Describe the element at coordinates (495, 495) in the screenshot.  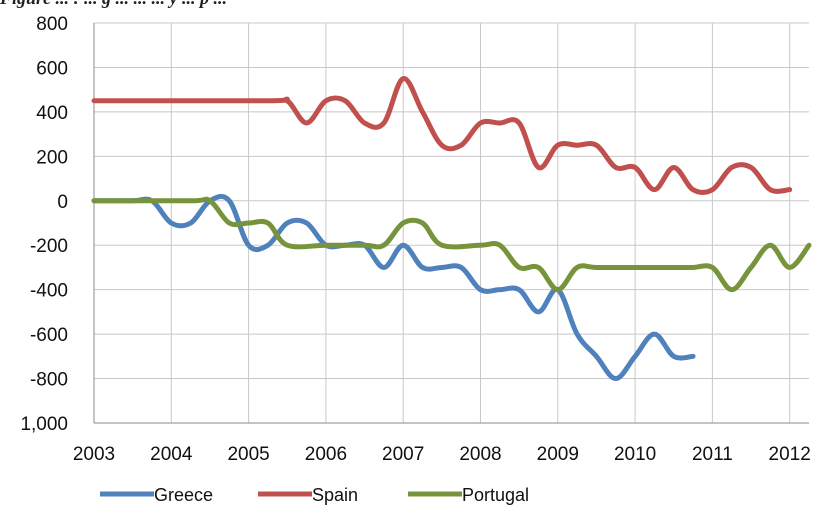
I see `legend-label: Portugal` at that location.